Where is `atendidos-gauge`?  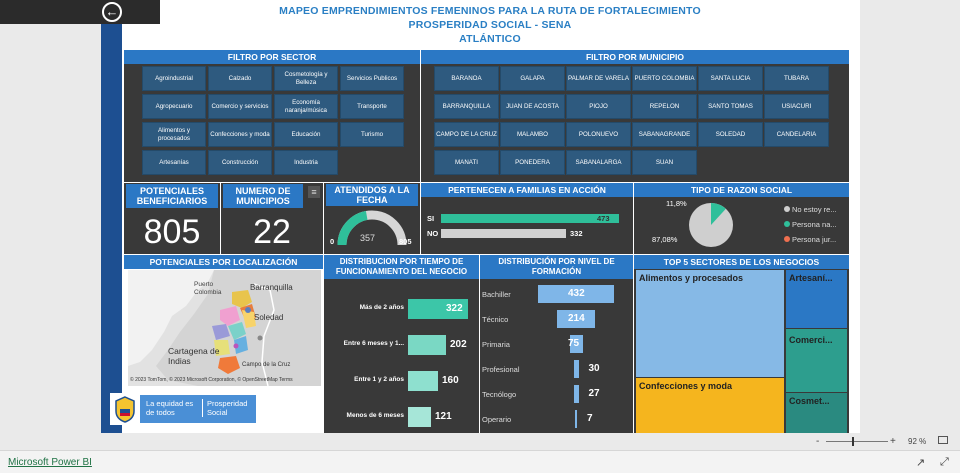
atendidos-gauge is located at coordinates (372, 228).